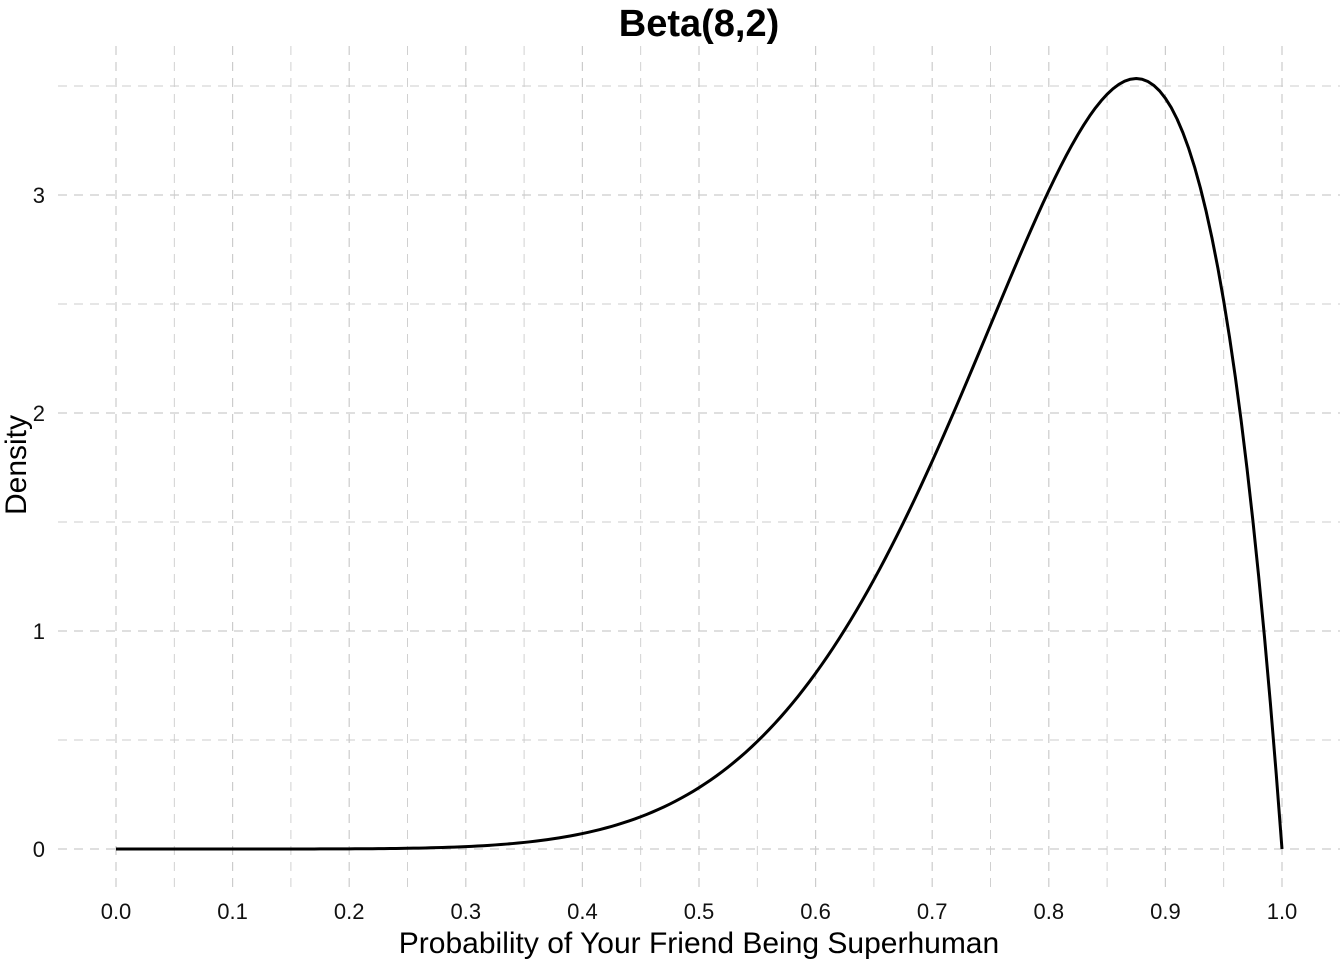 This screenshot has height=960, width=1344. I want to click on x-tick-label: 0.5, so click(699, 911).